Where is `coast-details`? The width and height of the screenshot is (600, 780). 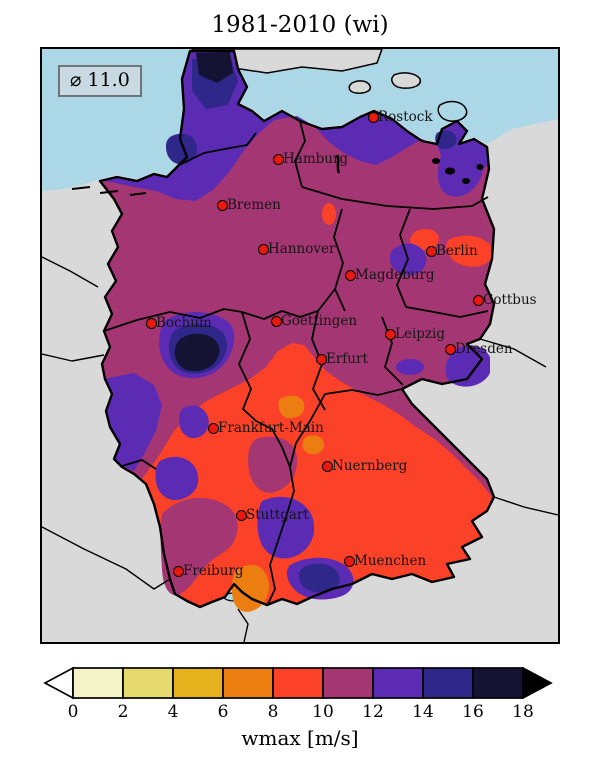 coast-details is located at coordinates (277, 175).